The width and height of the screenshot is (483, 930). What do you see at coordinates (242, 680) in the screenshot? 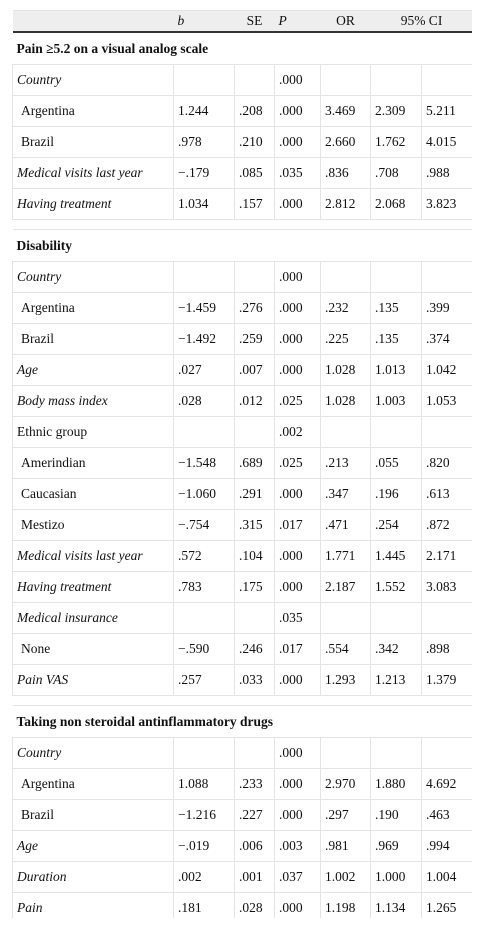
I see `data-row: Pain VAS .257.033.000 1.293 1.213 1.379` at bounding box center [242, 680].